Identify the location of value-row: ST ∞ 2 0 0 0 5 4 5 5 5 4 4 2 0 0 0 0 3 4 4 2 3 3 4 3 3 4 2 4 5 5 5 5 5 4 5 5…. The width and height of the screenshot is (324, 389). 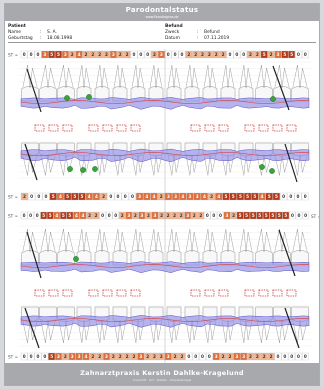
(158, 196).